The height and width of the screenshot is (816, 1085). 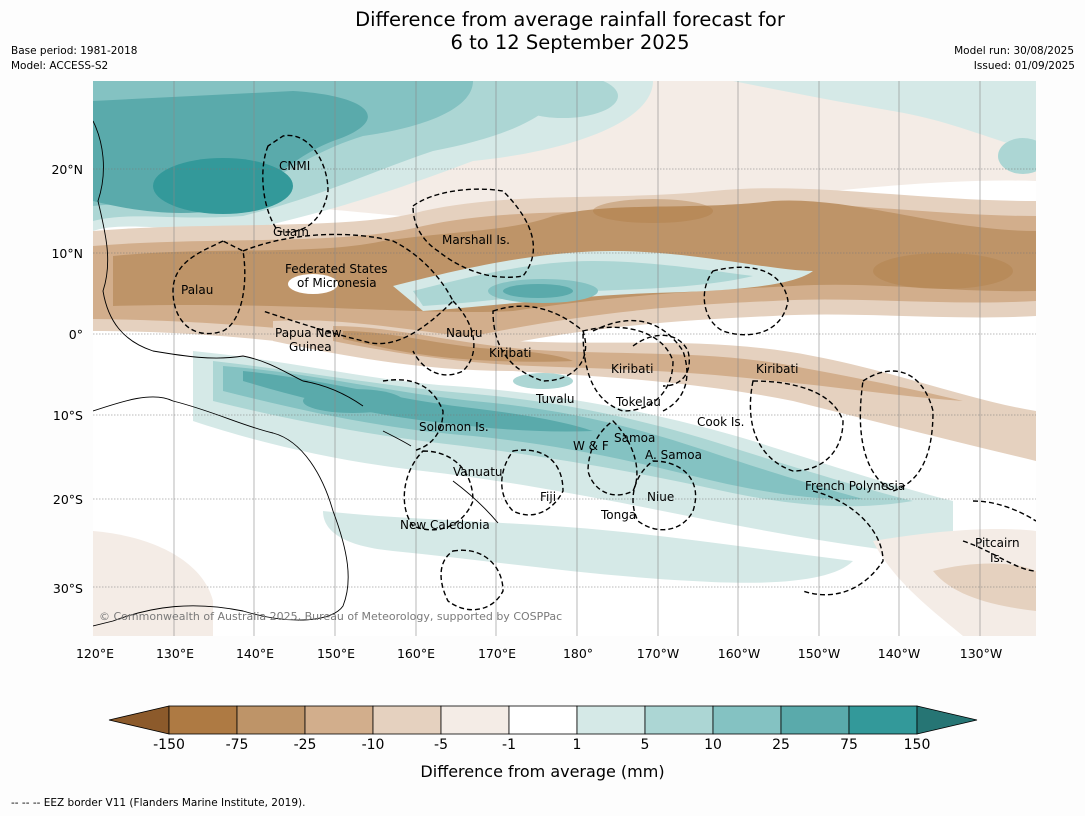 I want to click on label-png-line1: Papua New, so click(x=308, y=333).